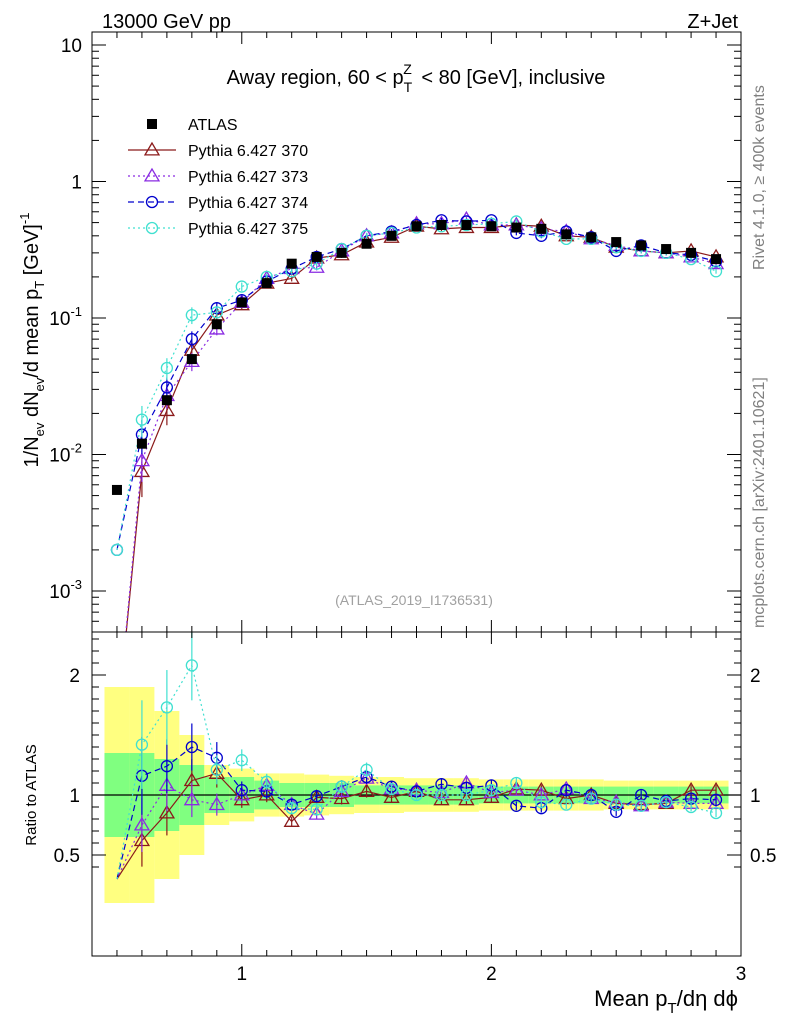 Image resolution: width=786 pixels, height=1024 pixels. I want to click on ratio-tick-label-left: 2, so click(74, 676).